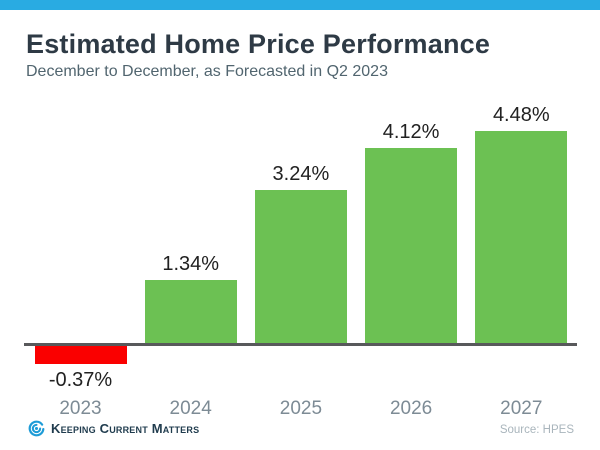 The width and height of the screenshot is (600, 450). Describe the element at coordinates (300, 266) in the screenshot. I see `bar-2025` at that location.